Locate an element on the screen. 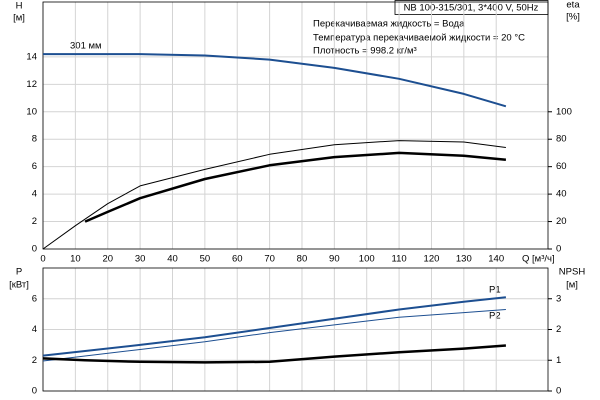 Image resolution: width=600 pixels, height=400 pixels. y-axis-label: P is located at coordinates (19, 272).